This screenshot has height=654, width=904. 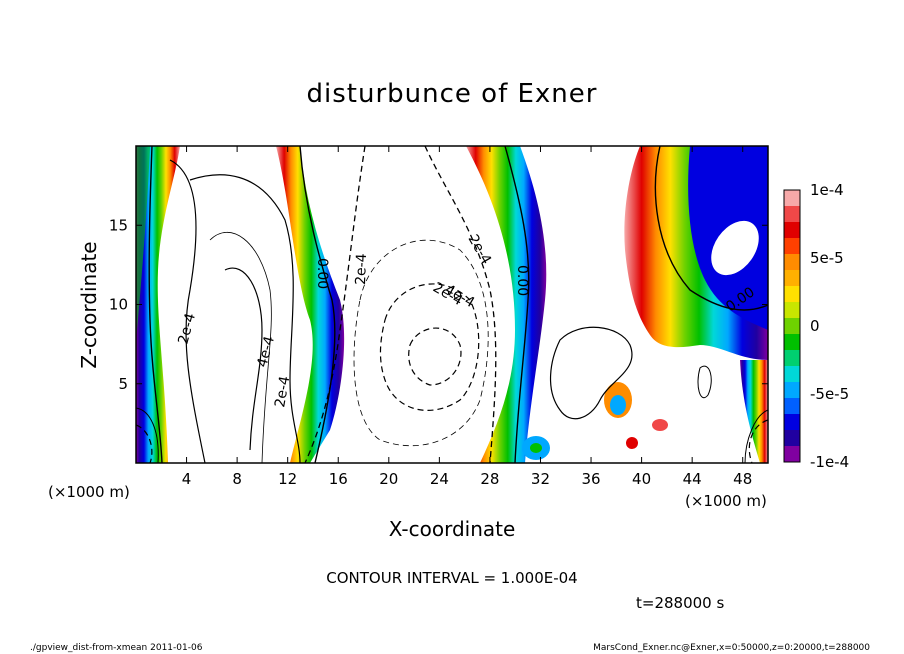 I want to click on colorbar-frame, so click(x=792, y=326).